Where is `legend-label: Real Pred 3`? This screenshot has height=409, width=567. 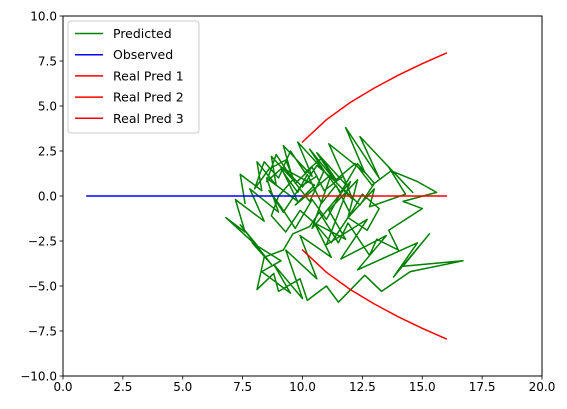
legend-label: Real Pred 3 is located at coordinates (148, 118).